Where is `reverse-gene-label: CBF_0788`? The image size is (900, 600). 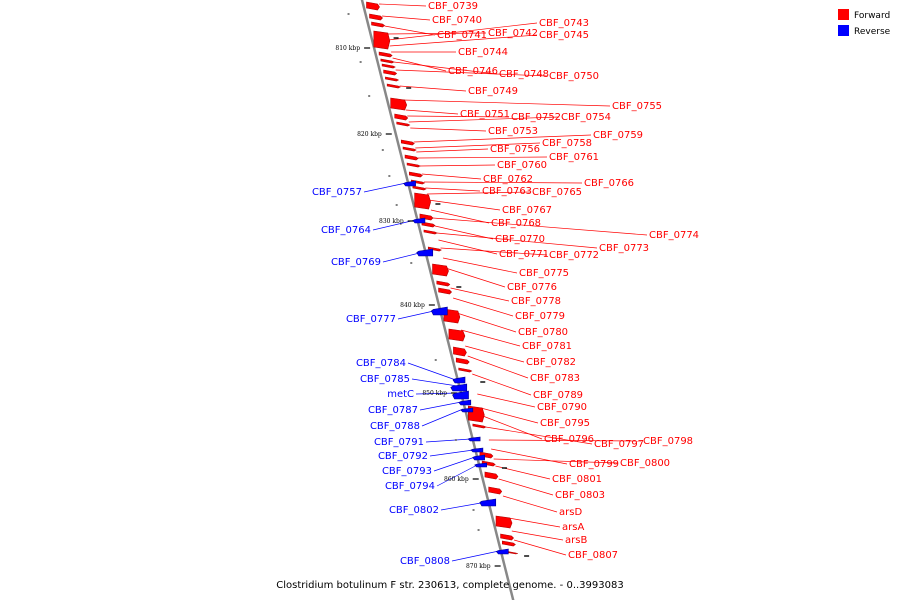 reverse-gene-label: CBF_0788 is located at coordinates (395, 426).